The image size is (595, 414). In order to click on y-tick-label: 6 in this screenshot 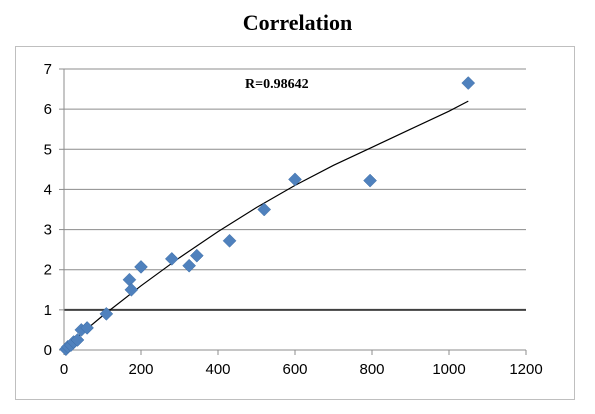, I will do `click(48, 109)`.